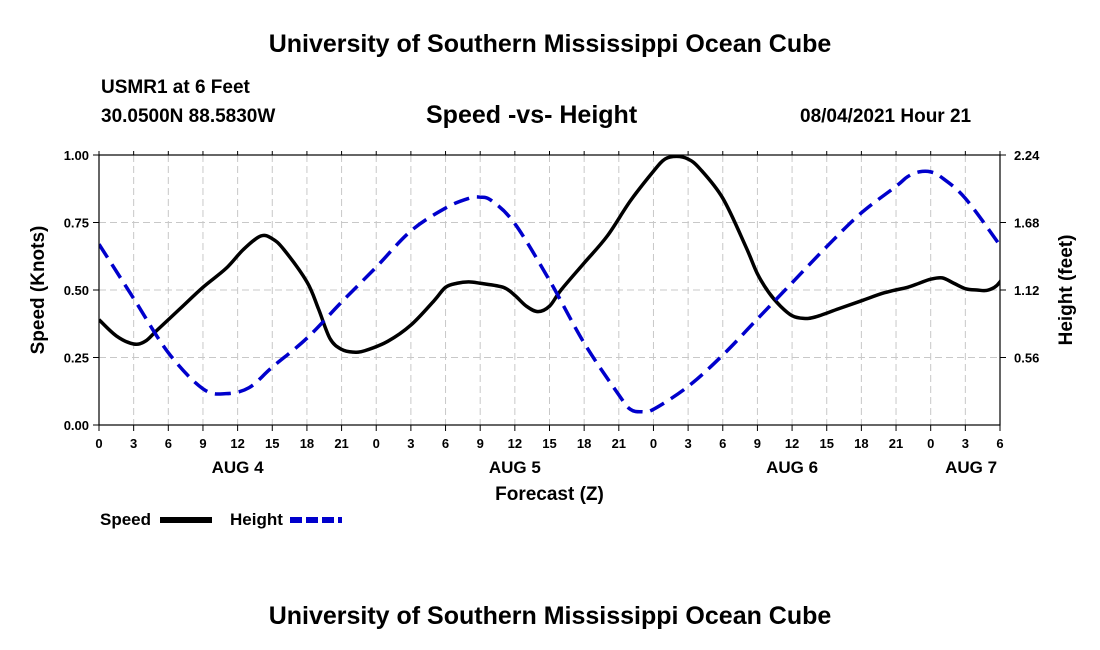 This screenshot has width=1100, height=650. What do you see at coordinates (1026, 358) in the screenshot?
I see `y-right-tick-label: 0.56` at bounding box center [1026, 358].